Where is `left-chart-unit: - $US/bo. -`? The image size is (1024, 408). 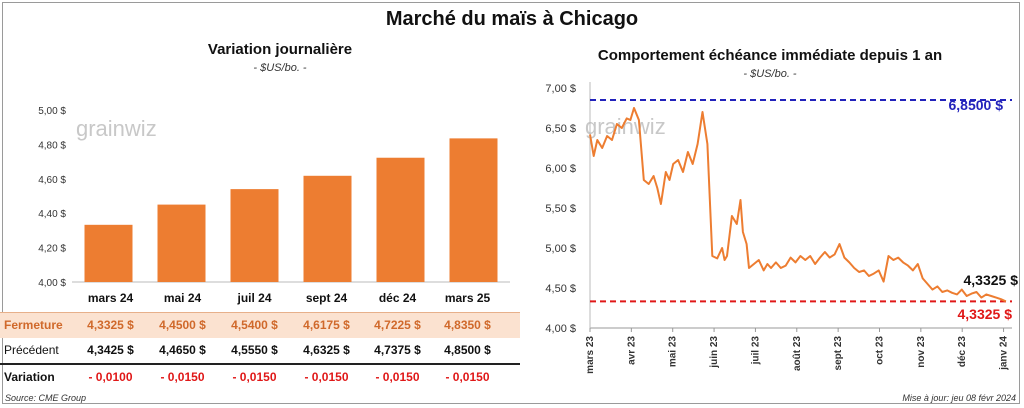
left-chart-unit: - $US/bo. - is located at coordinates (280, 68).